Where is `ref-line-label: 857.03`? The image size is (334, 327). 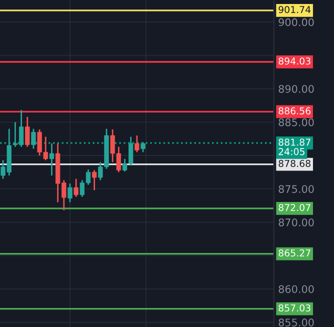
ref-line-label: 857.03 is located at coordinates (294, 308).